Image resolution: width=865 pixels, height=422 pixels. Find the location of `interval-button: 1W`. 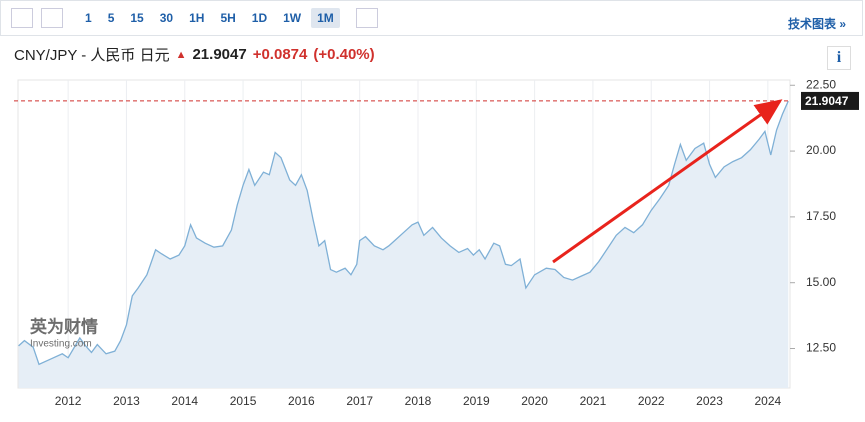

interval-button: 1W is located at coordinates (292, 18).